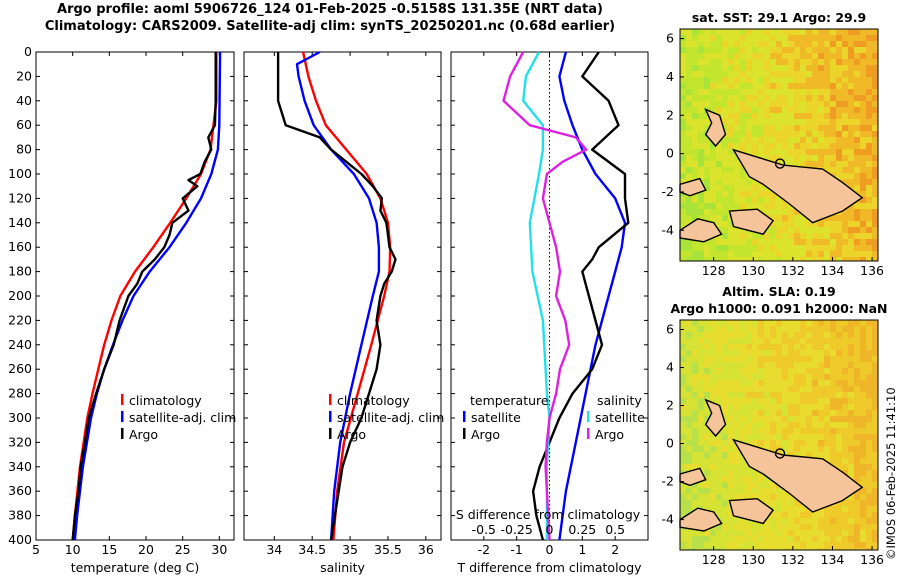  I want to click on sst-title: sat. SST: 29.1 Argo: 29.9, so click(779, 17).